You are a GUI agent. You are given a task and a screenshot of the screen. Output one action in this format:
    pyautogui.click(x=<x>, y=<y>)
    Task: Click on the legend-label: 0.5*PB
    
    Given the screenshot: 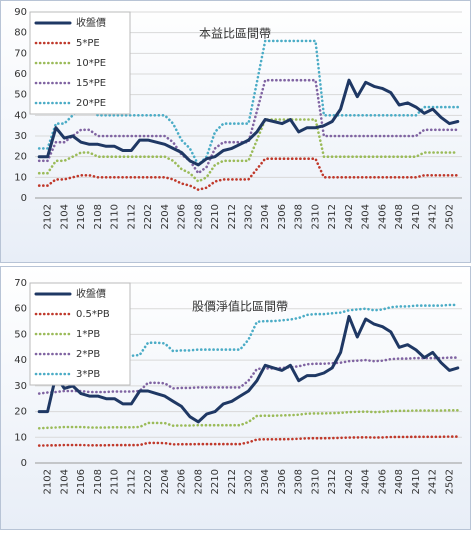 What is the action you would take?
    pyautogui.click(x=93, y=314)
    